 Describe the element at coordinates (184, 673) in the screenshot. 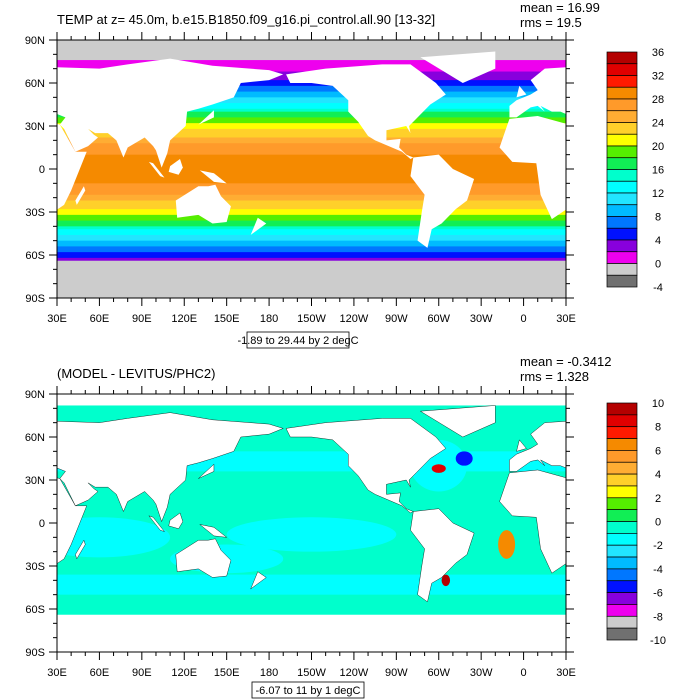

I see `lon-label: 120E` at that location.